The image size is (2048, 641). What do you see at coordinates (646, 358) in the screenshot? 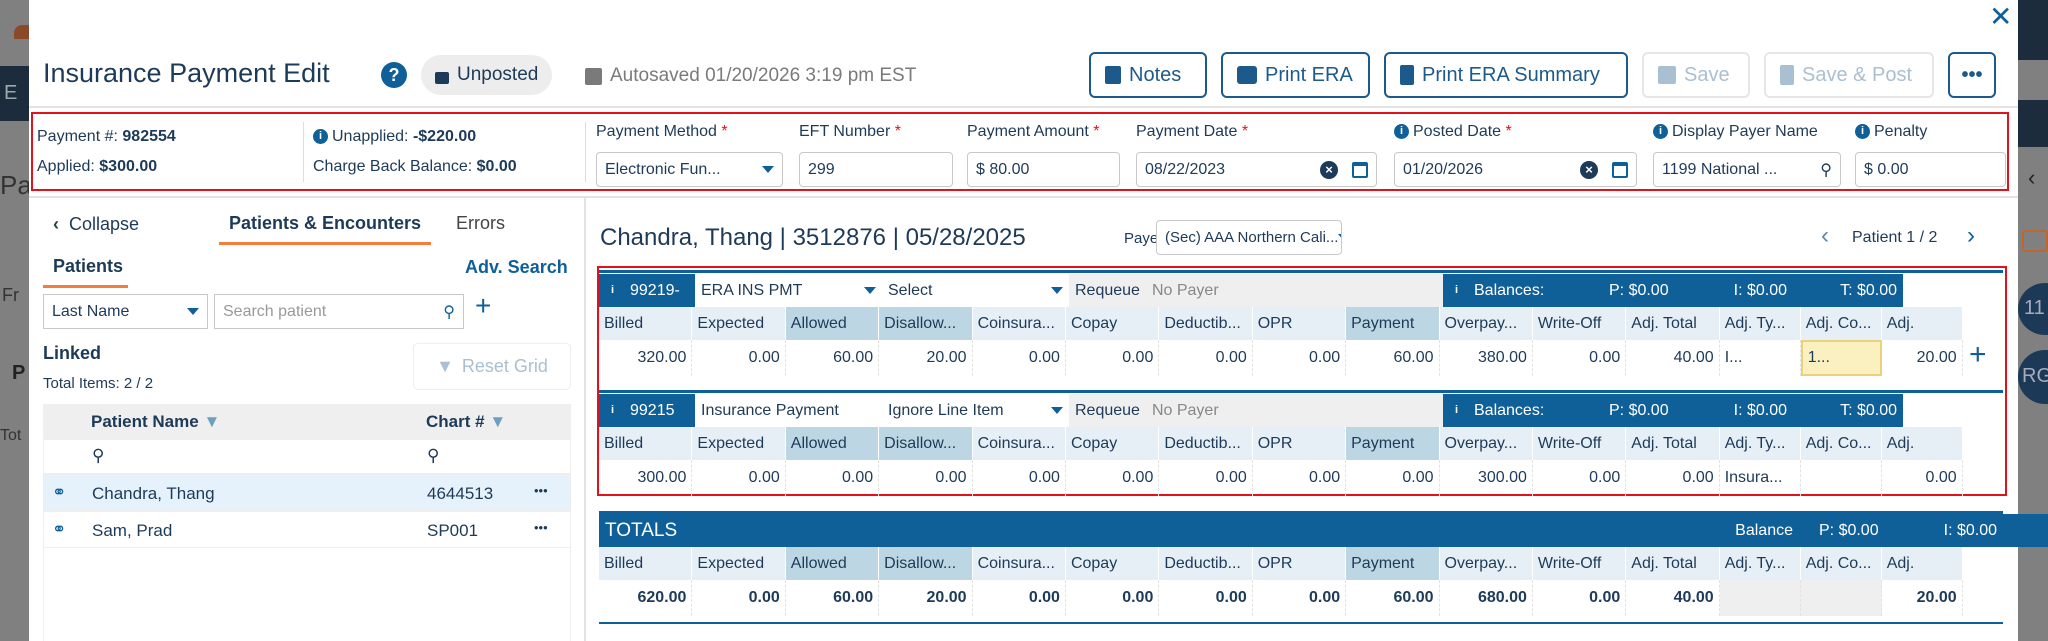
I see `value-cell: 320.00` at bounding box center [646, 358].